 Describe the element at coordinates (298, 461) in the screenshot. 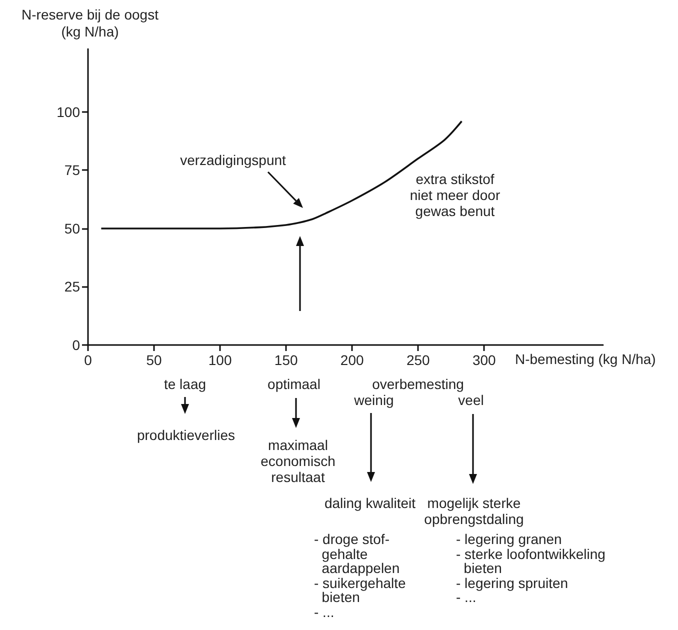

I see `text: maximaal economisch resultaat` at that location.